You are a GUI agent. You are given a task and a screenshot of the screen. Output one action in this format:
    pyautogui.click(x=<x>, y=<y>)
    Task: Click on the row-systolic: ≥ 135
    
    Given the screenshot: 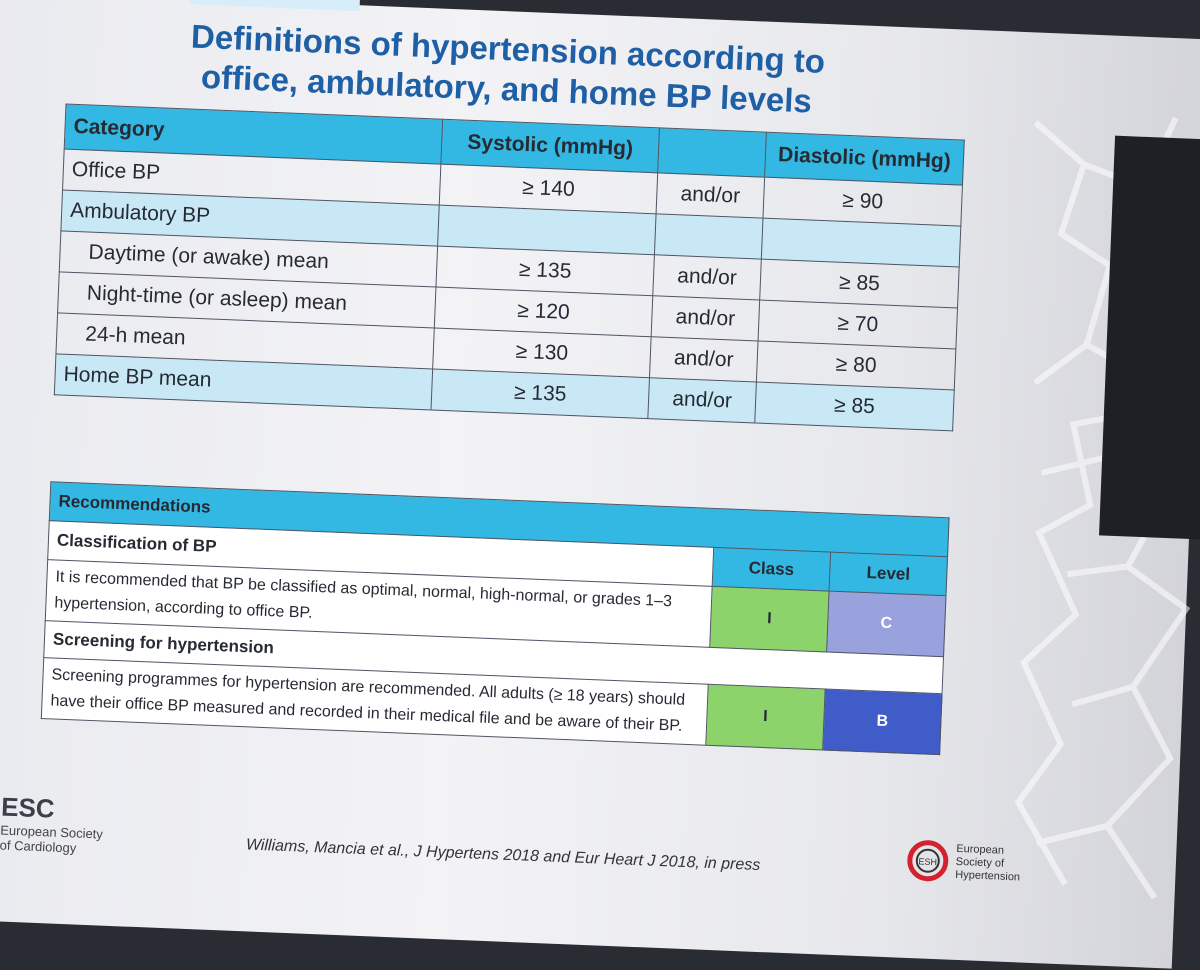 What is the action you would take?
    pyautogui.click(x=540, y=393)
    